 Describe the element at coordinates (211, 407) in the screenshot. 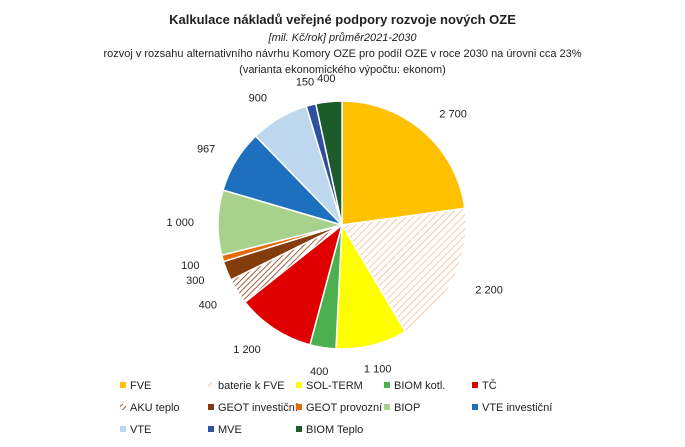

I see `legend-swatch-geot-investicni` at that location.